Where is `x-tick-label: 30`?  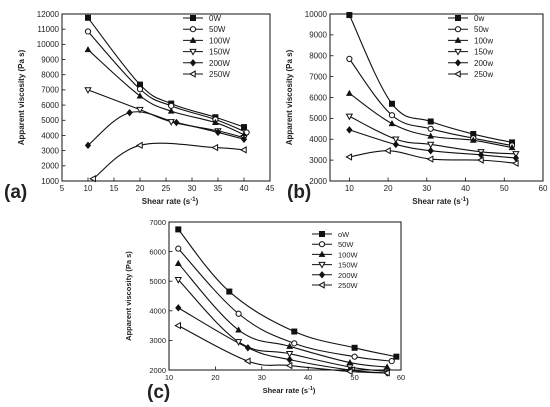 x-tick-label: 30 is located at coordinates (192, 188).